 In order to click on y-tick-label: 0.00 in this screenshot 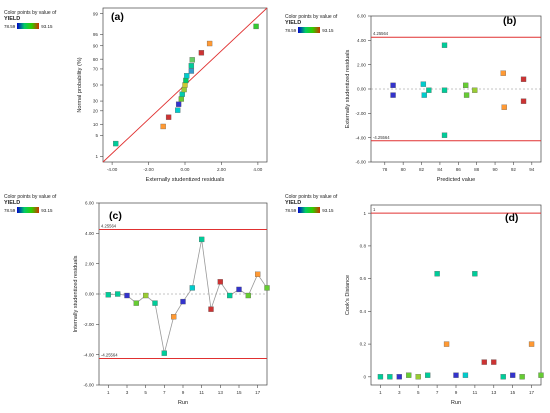, I will do `click(361, 89)`.